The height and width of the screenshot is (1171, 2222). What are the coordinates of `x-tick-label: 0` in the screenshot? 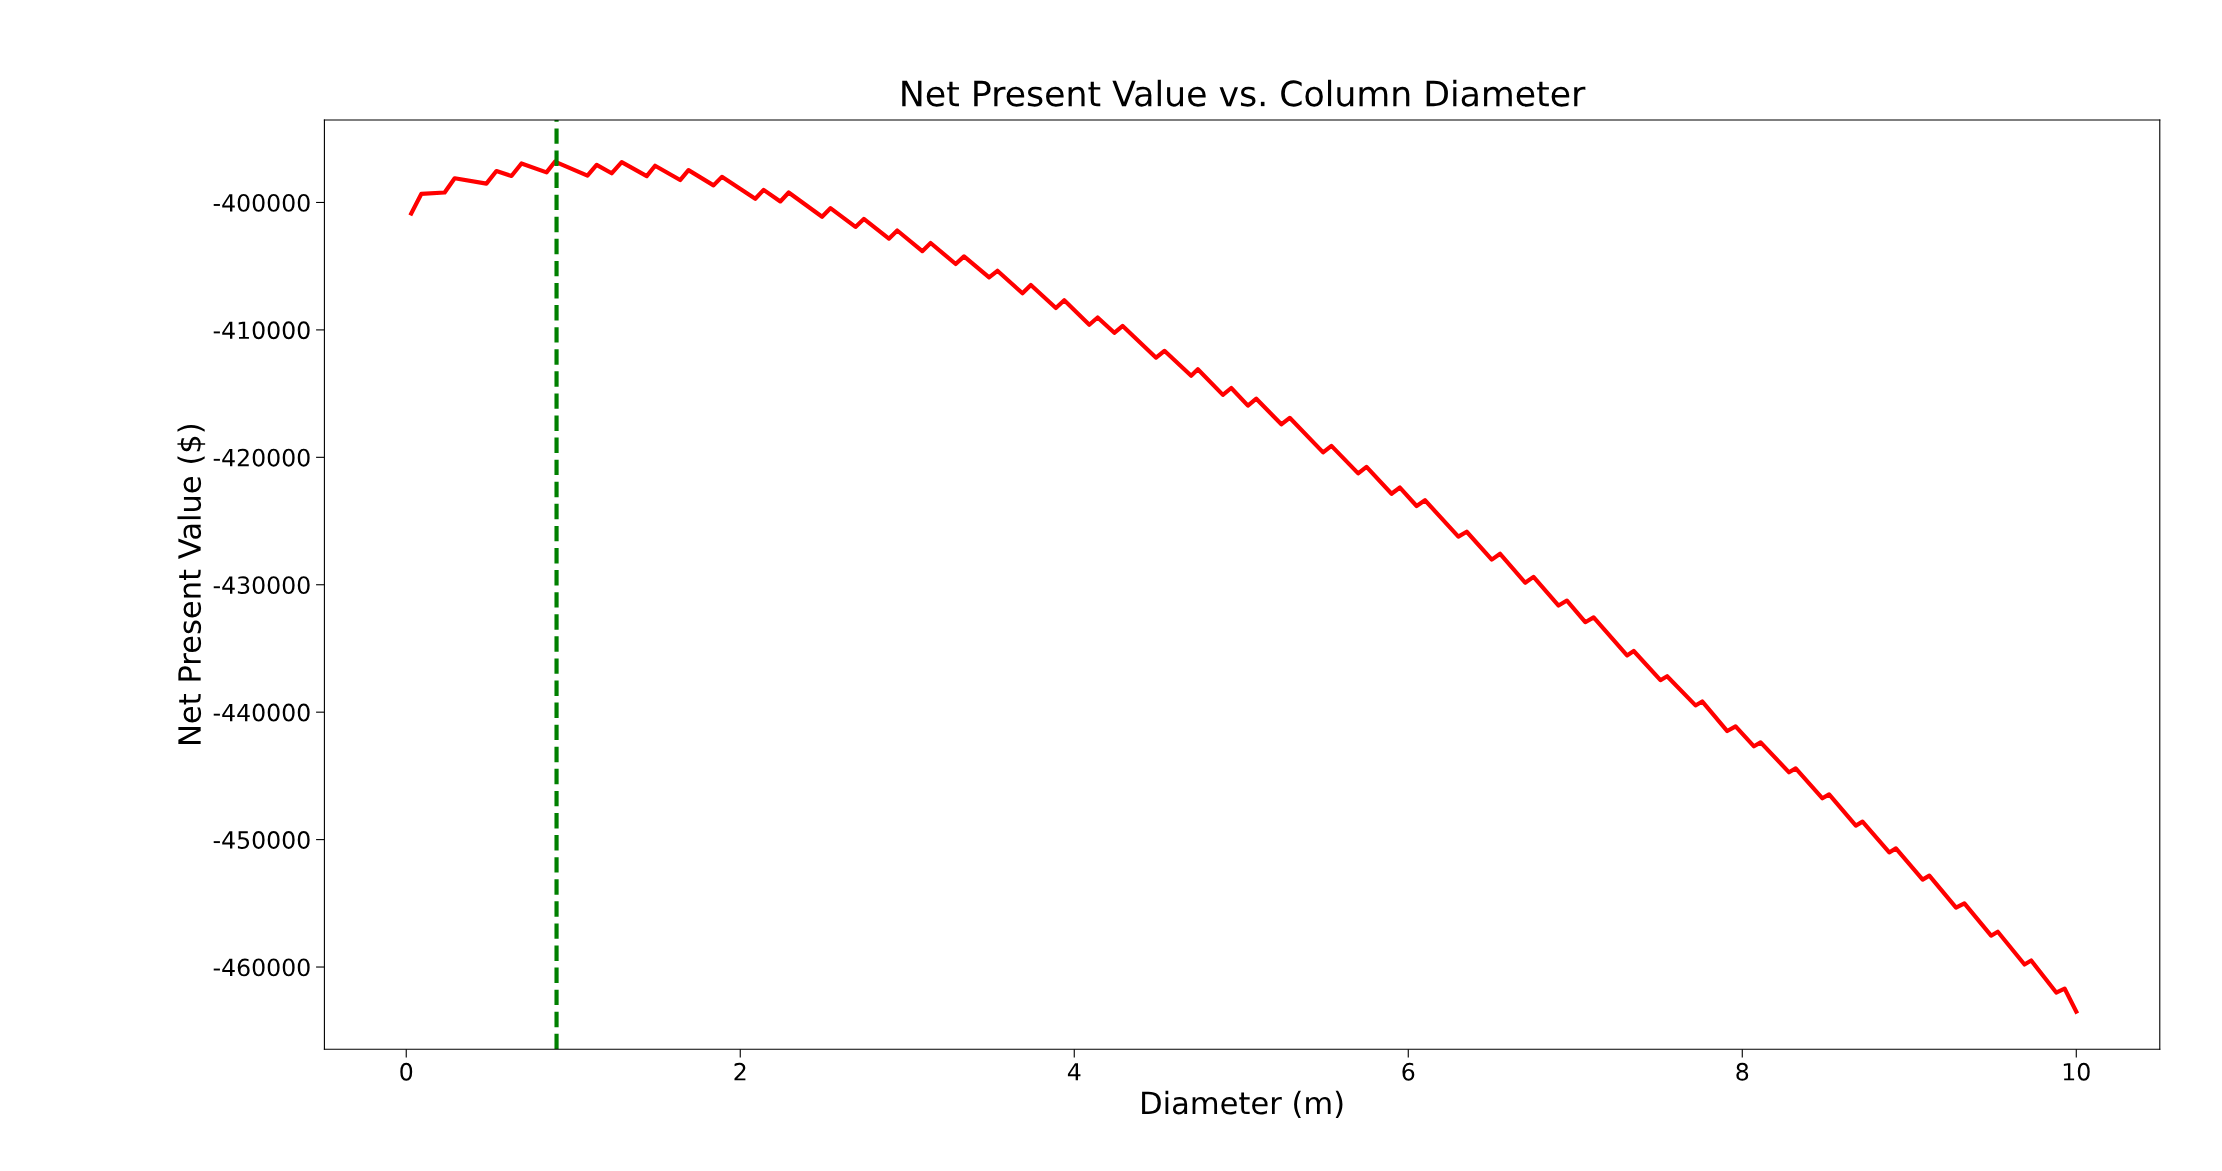 It's located at (406, 1071).